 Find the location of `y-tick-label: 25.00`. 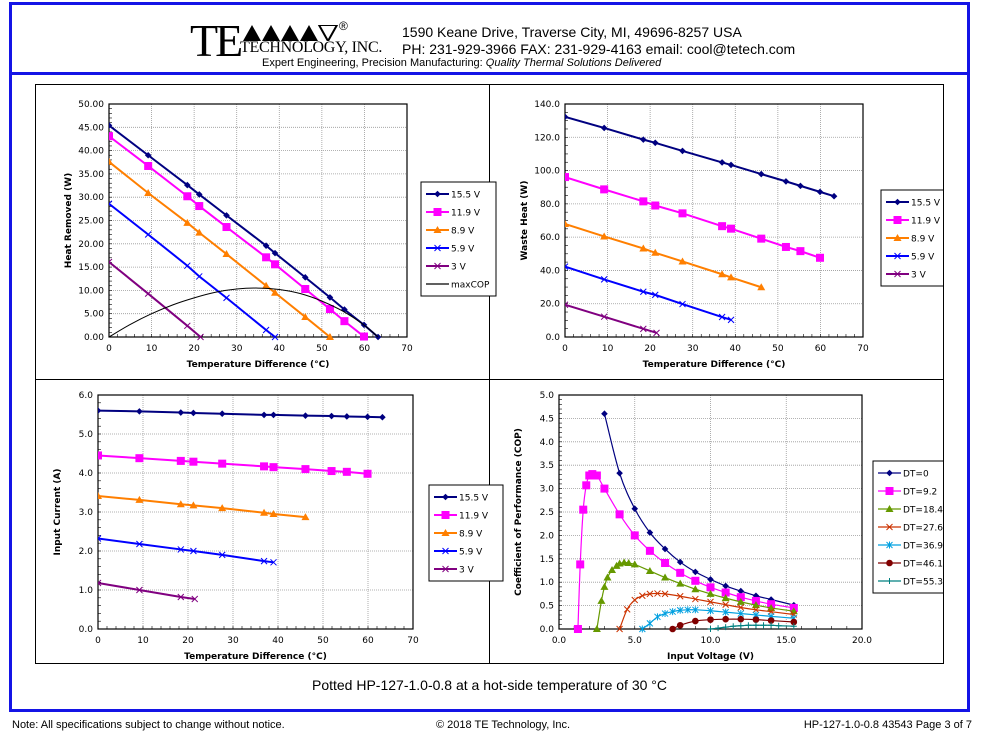

y-tick-label: 25.00 is located at coordinates (91, 222).